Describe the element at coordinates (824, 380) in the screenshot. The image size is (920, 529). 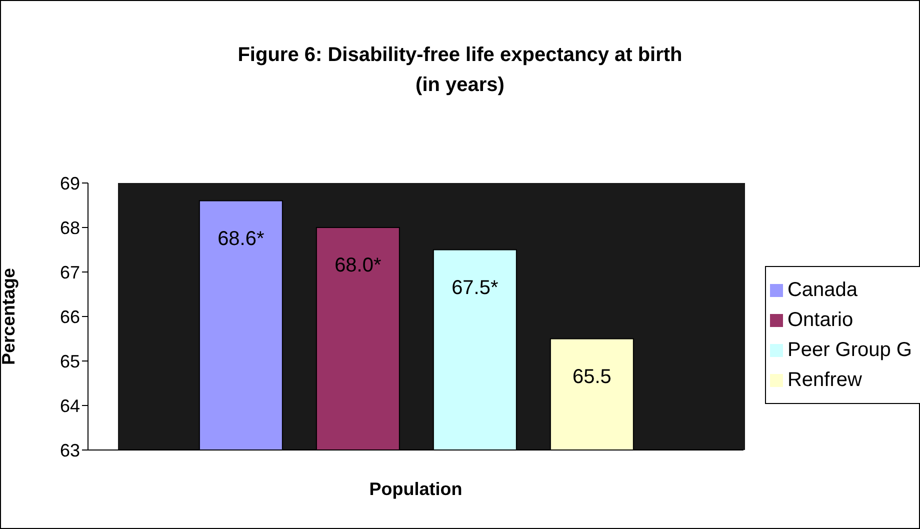
I see `legend-label: Renfrew` at that location.